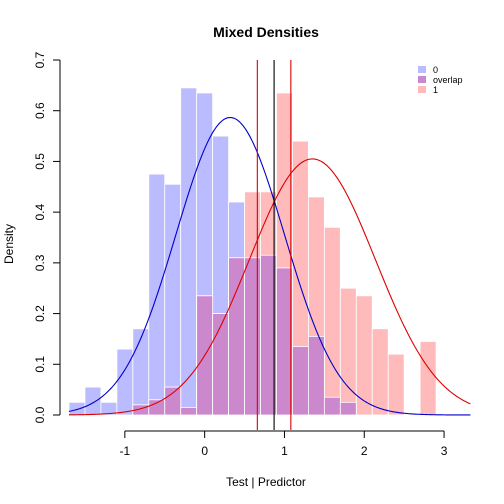  I want to click on x-tick-label: 2, so click(364, 451).